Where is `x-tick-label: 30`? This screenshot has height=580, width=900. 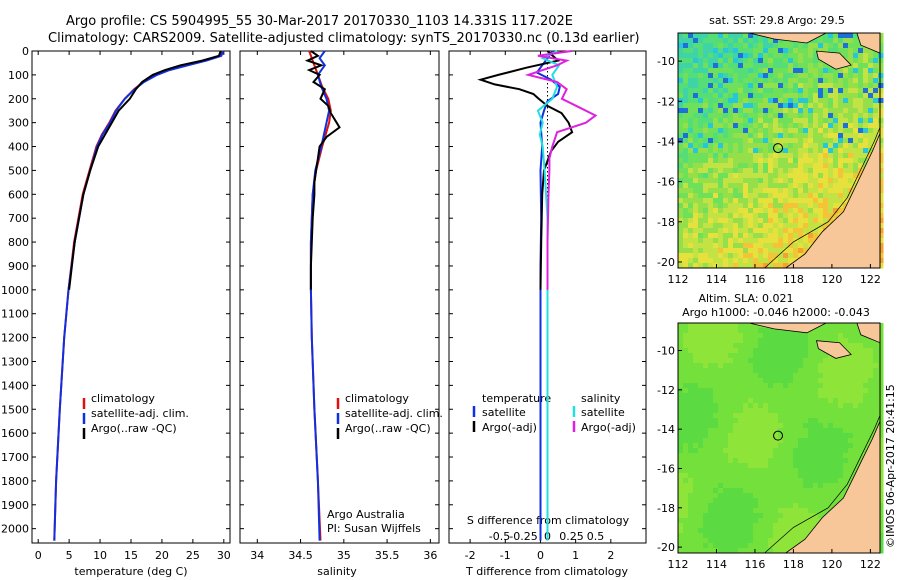
x-tick-label: 30 is located at coordinates (224, 555).